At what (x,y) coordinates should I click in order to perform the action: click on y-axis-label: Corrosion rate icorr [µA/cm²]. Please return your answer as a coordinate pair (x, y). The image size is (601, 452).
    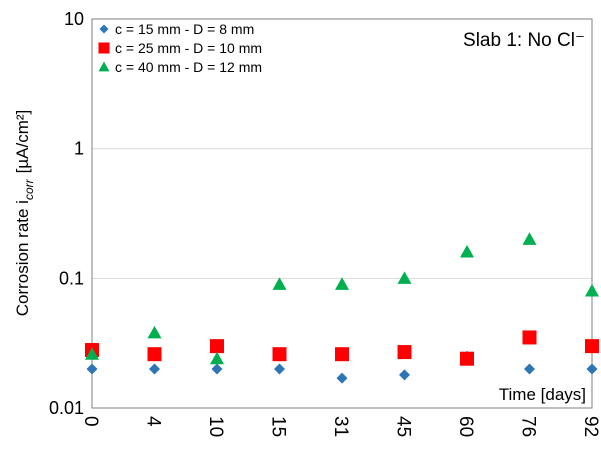
    Looking at the image, I should click on (24, 213).